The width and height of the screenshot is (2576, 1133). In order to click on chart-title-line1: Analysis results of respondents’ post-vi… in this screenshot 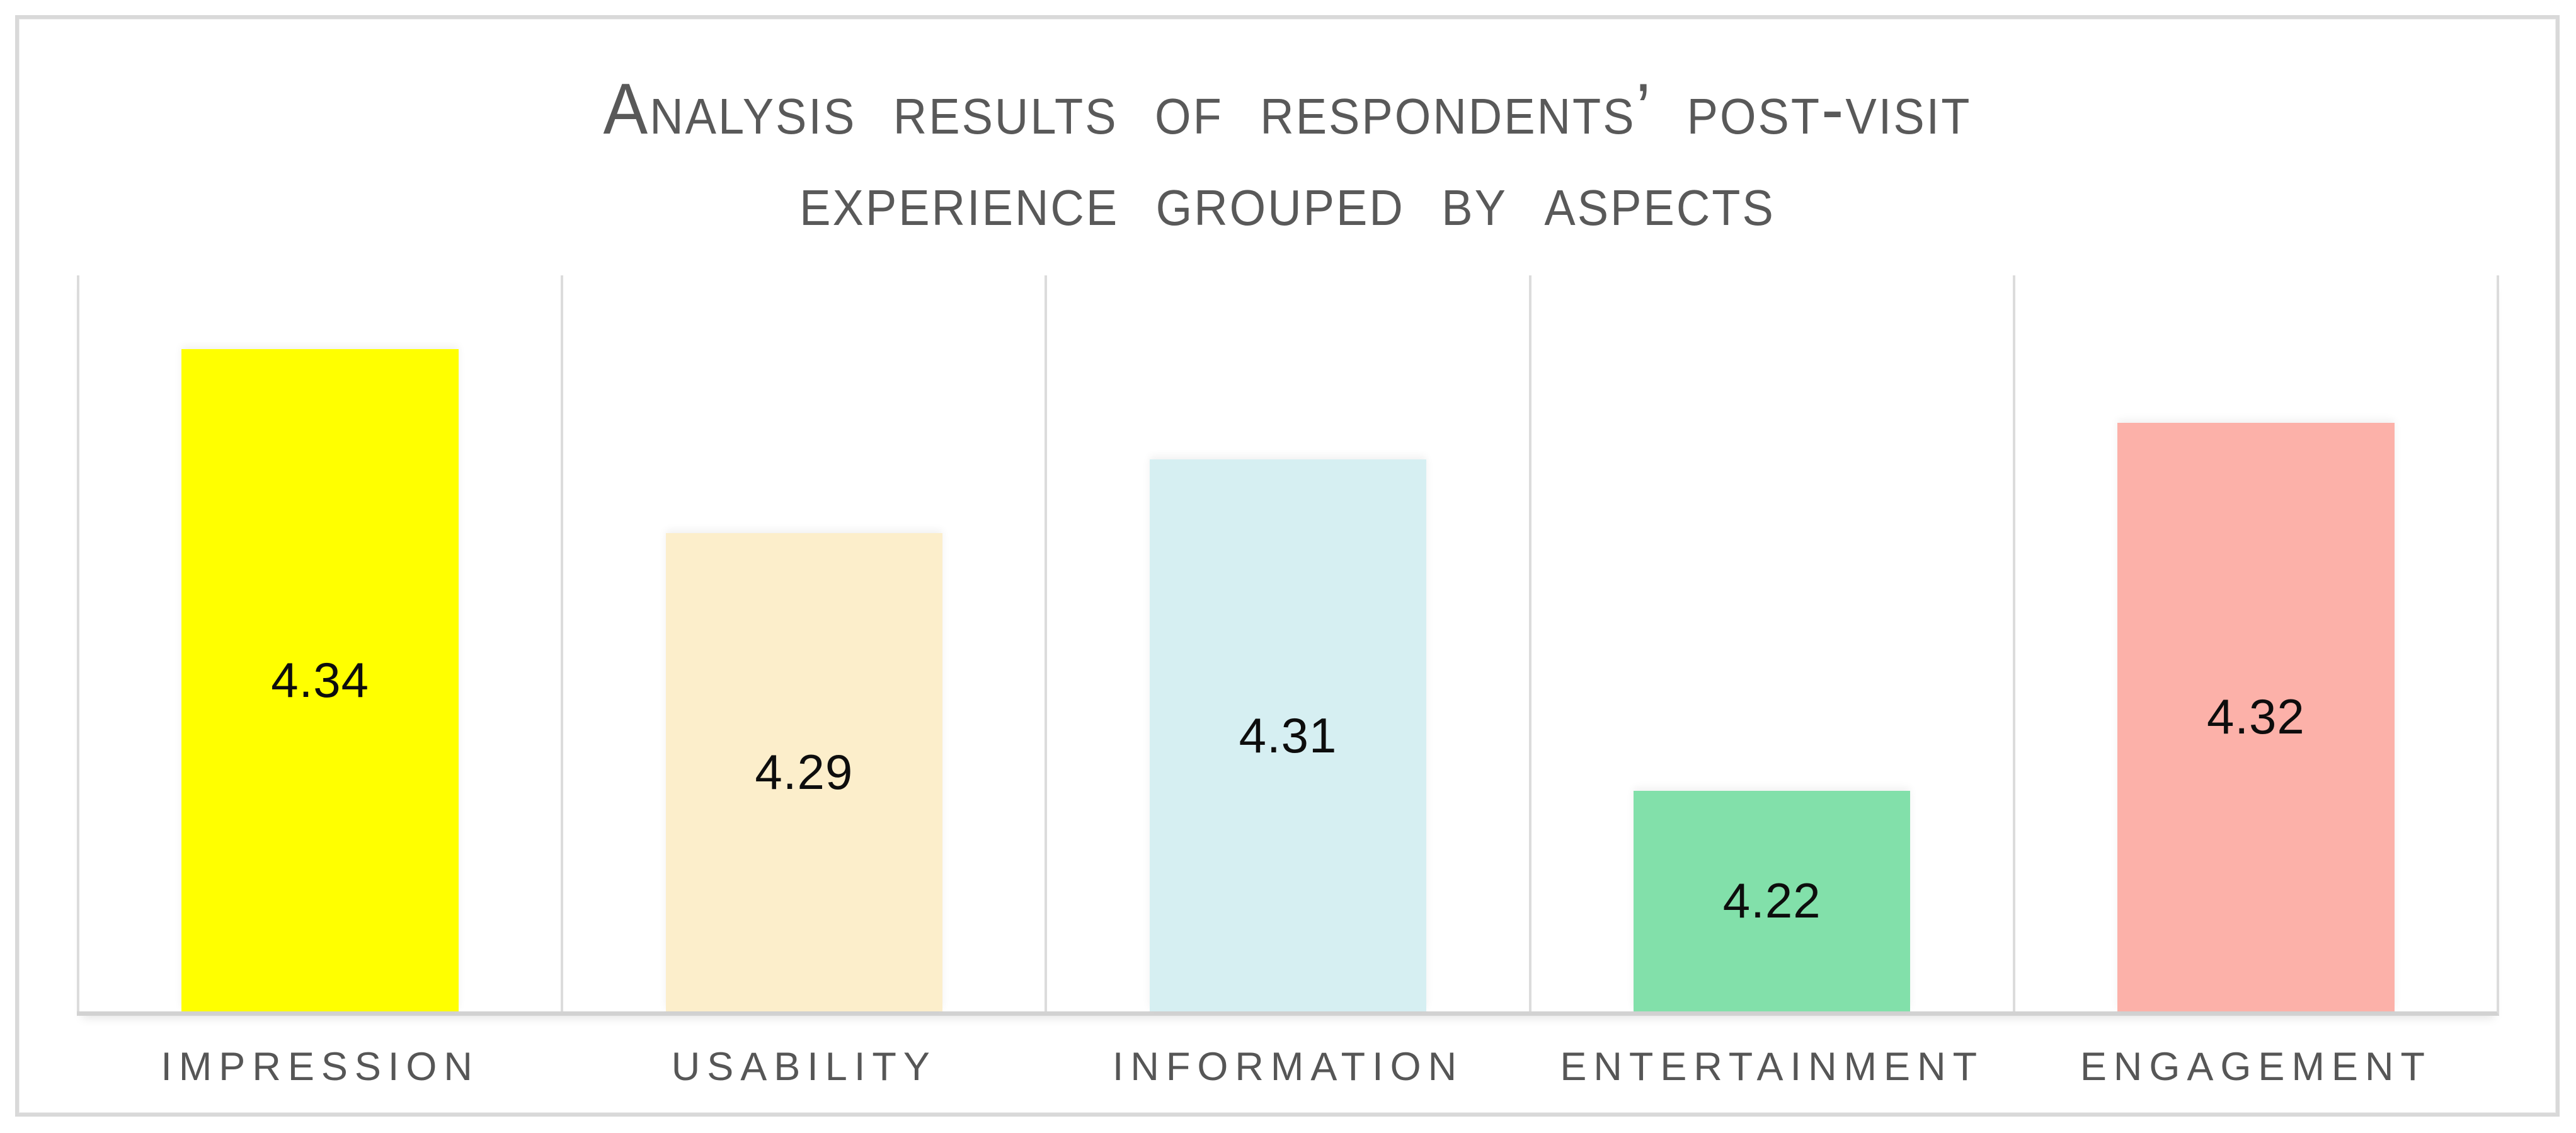, I will do `click(1287, 109)`.